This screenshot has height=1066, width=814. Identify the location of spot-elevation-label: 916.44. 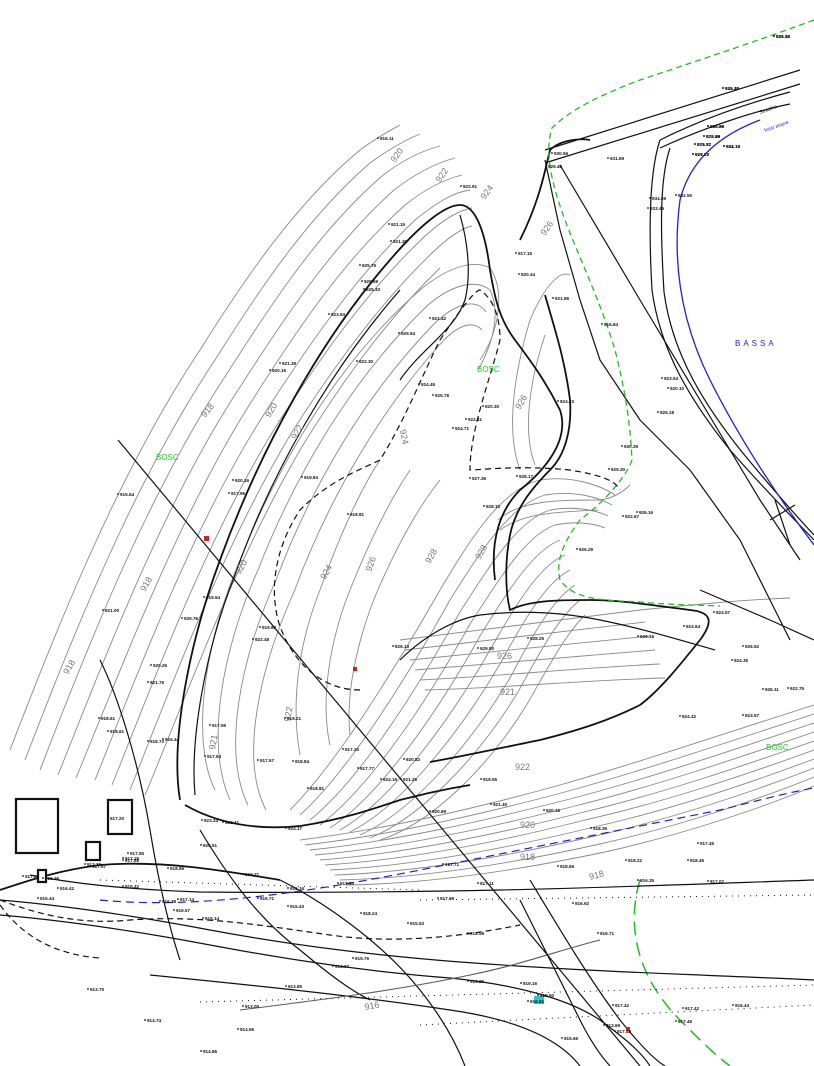
(172, 739).